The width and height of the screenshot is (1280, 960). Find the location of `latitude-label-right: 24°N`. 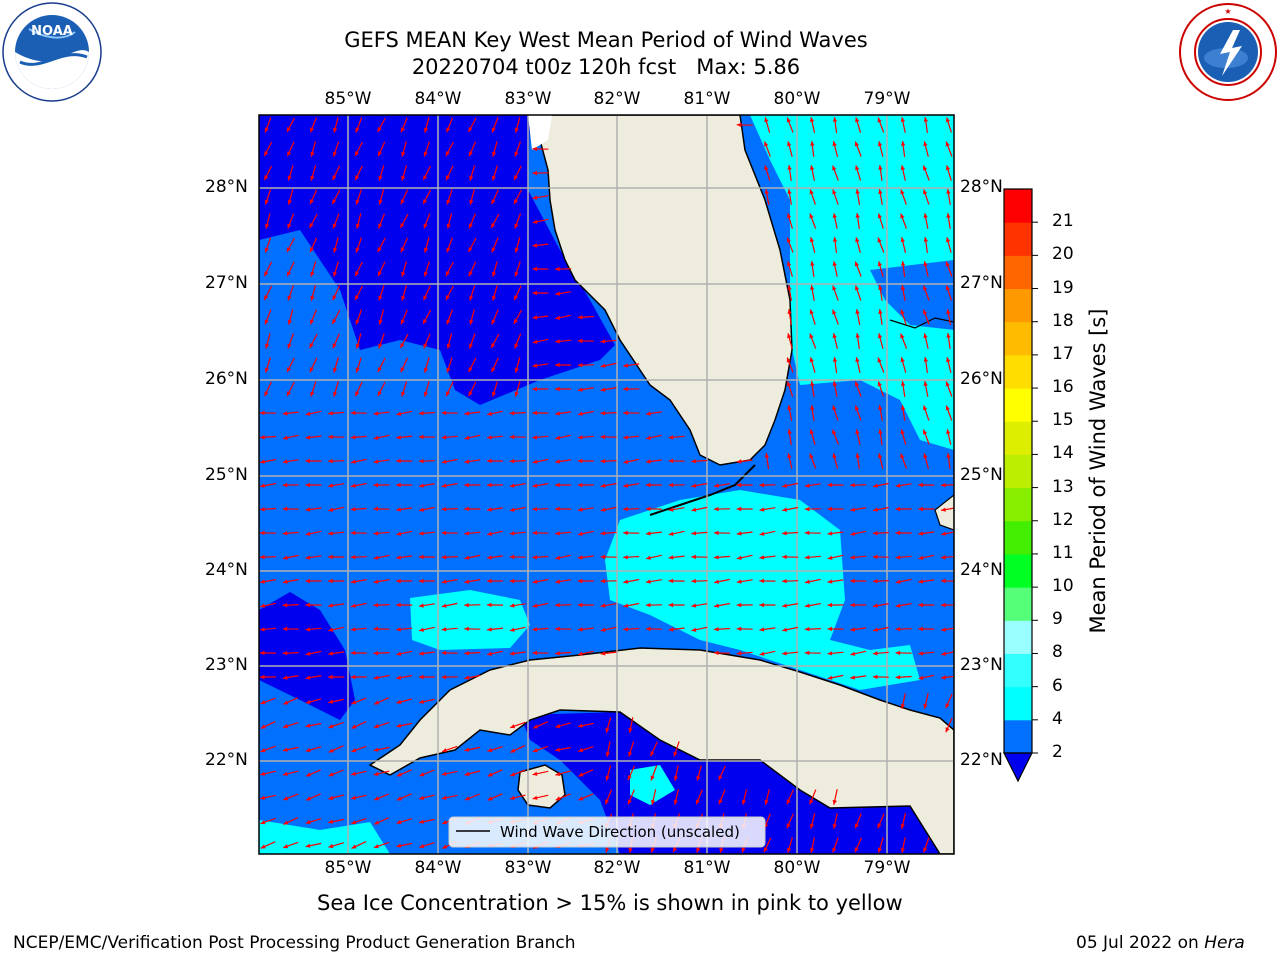

latitude-label-right: 24°N is located at coordinates (981, 570).